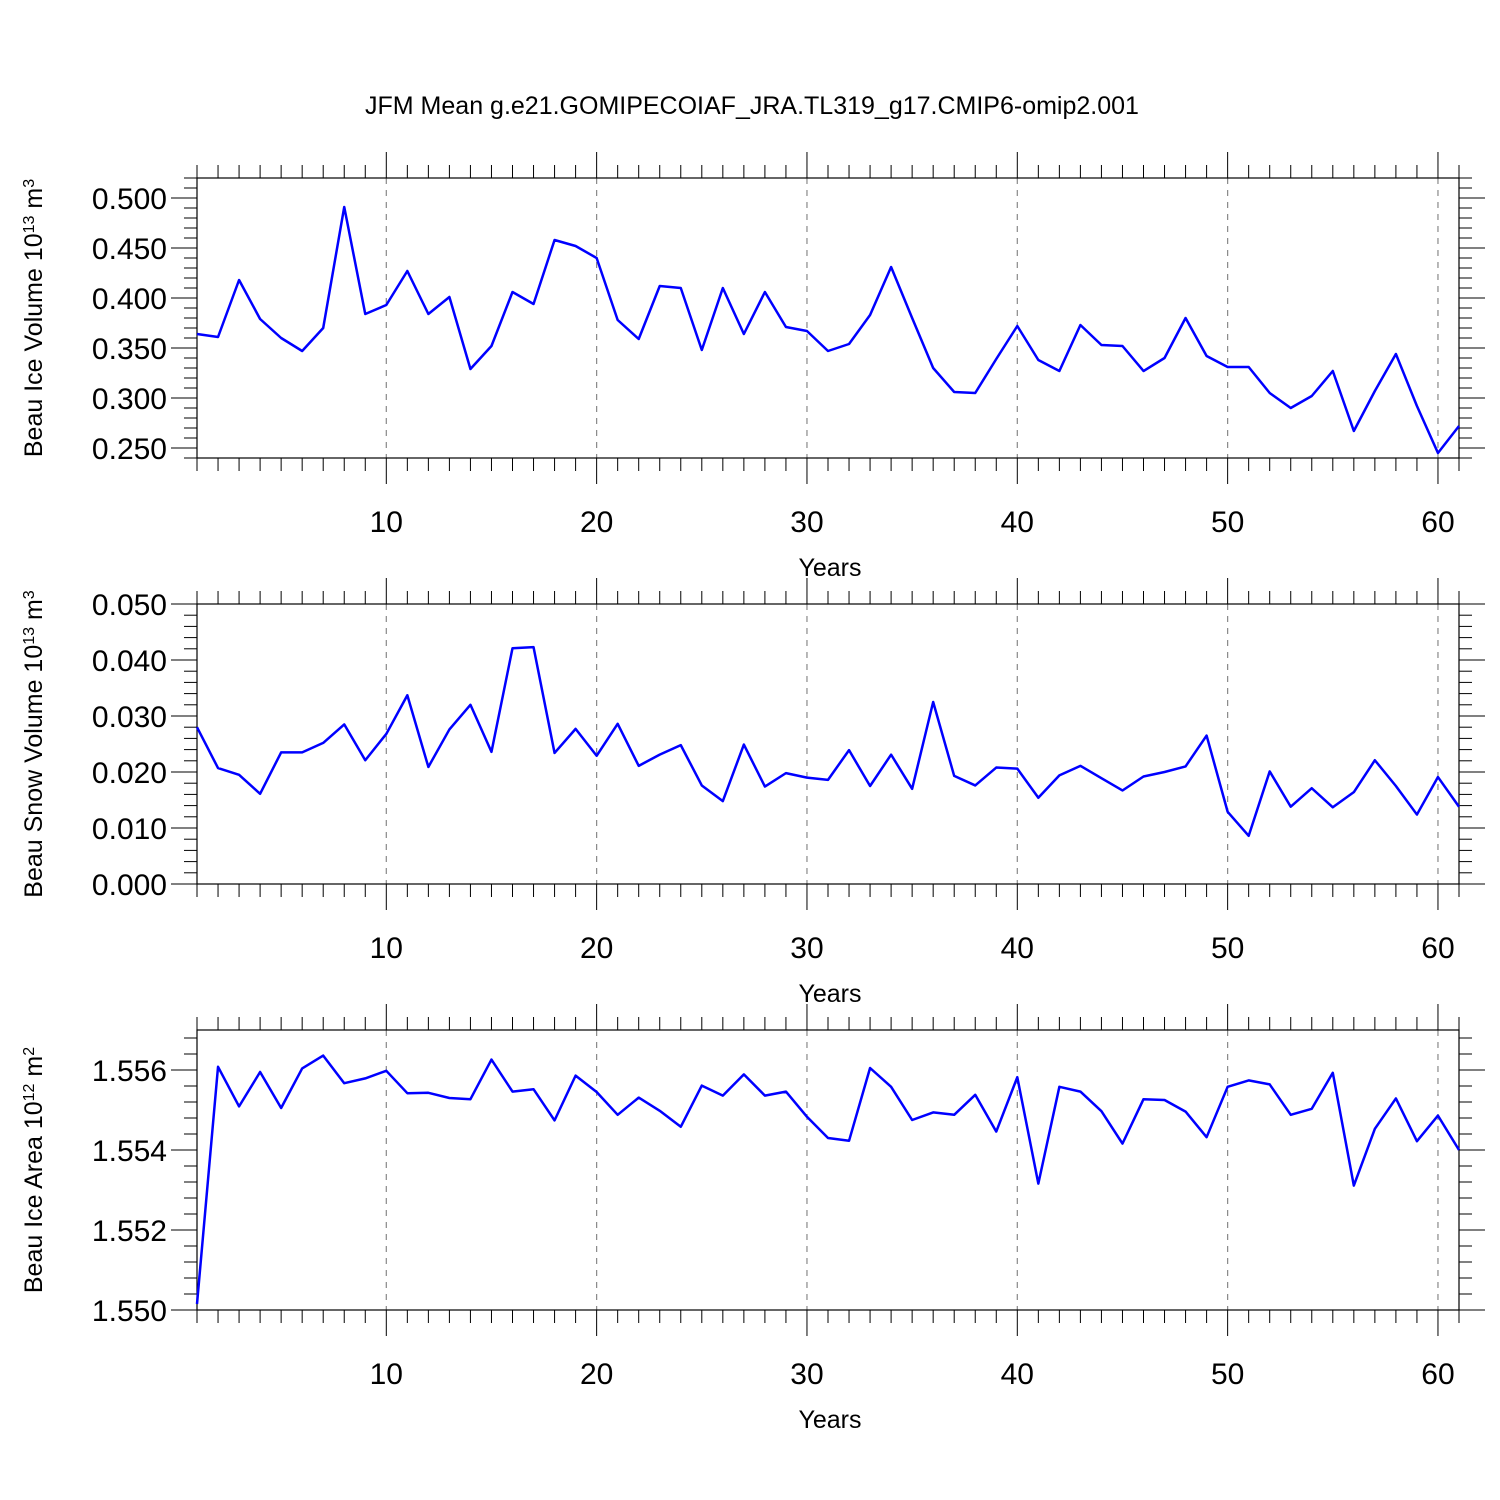 This screenshot has height=1500, width=1500. I want to click on y-tick-label: 1.552, so click(129, 1231).